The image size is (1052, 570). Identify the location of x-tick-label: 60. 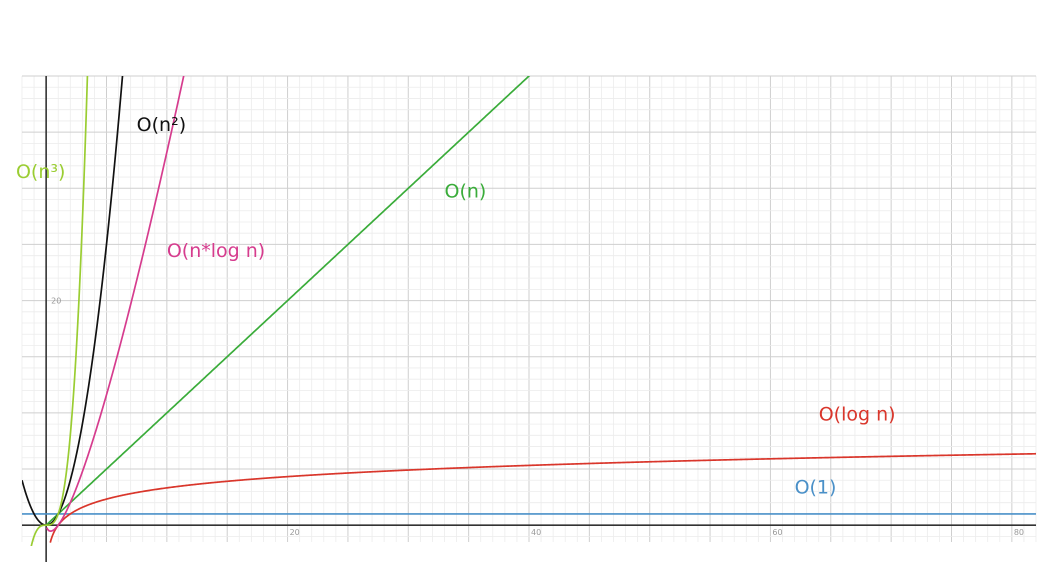
(777, 532).